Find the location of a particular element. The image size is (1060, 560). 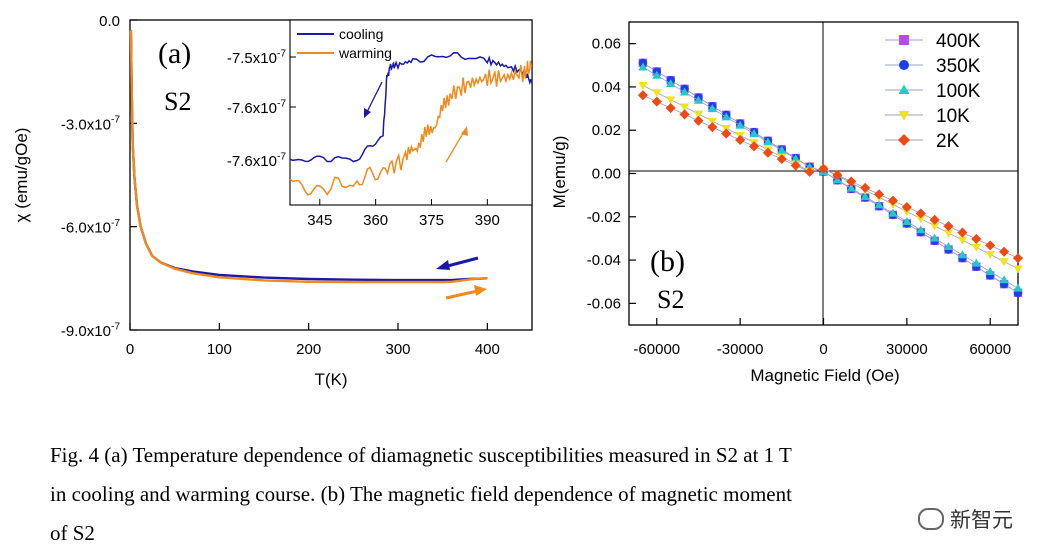

inset-xtick-label: 345 is located at coordinates (319, 220).